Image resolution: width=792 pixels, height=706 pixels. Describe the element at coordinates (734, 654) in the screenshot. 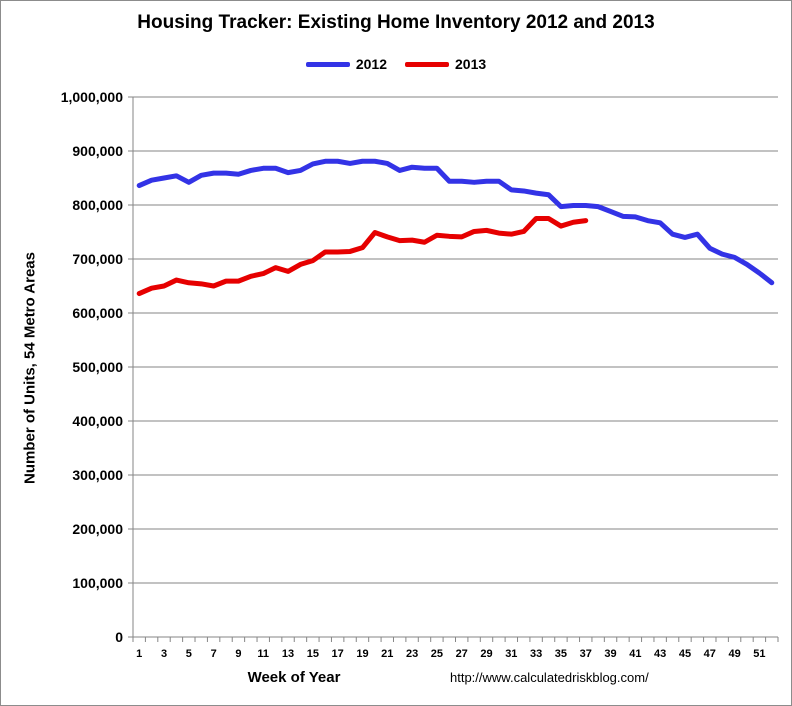

I see `x-tick-label: 49` at that location.